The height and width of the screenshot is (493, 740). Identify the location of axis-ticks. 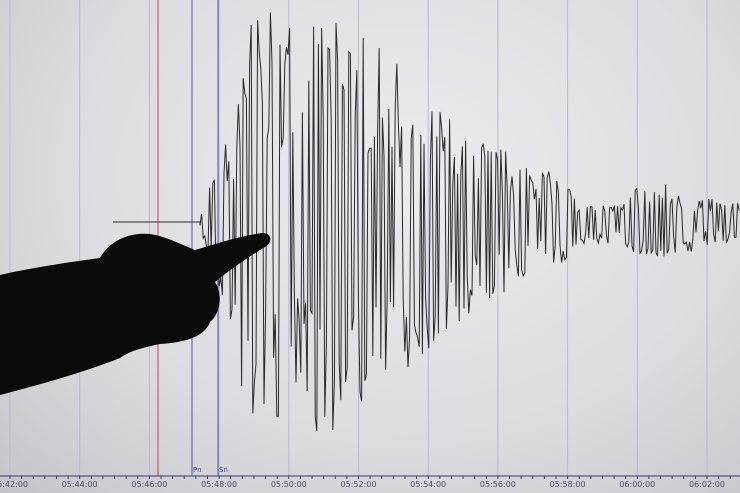
(370, 477).